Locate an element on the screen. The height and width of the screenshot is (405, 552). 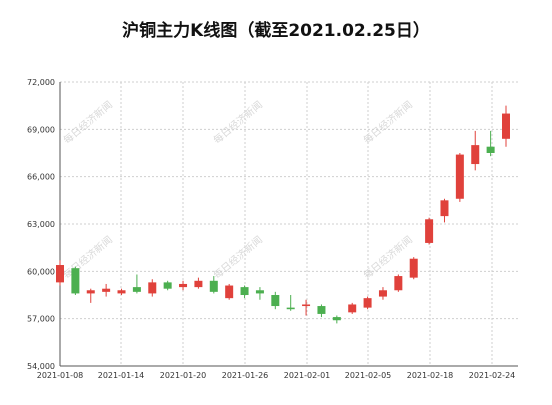
chart-title: 沪铜主力K线图（截至2021.02.25日） is located at coordinates (276, 31).